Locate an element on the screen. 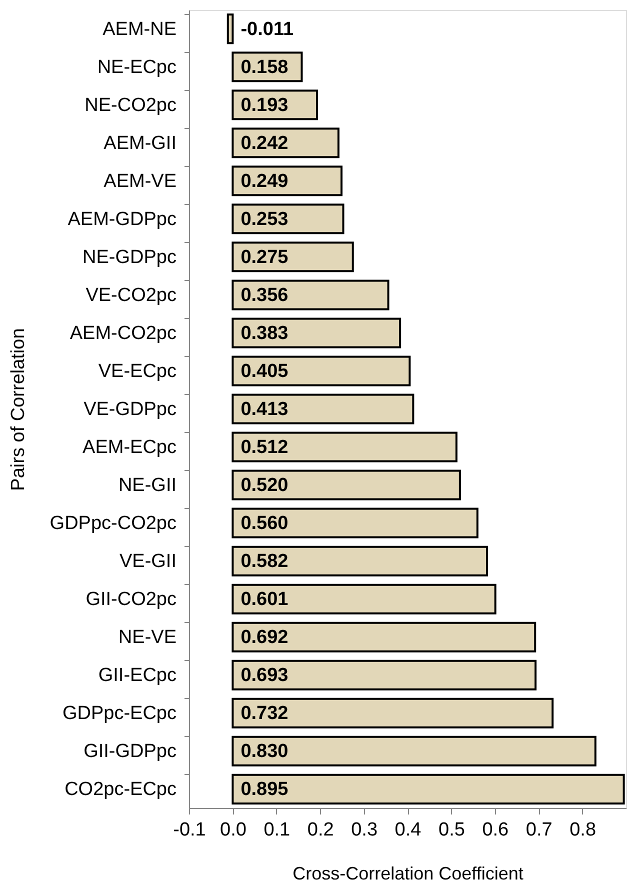 The image size is (633, 892). data-label: 0.242 is located at coordinates (264, 143).